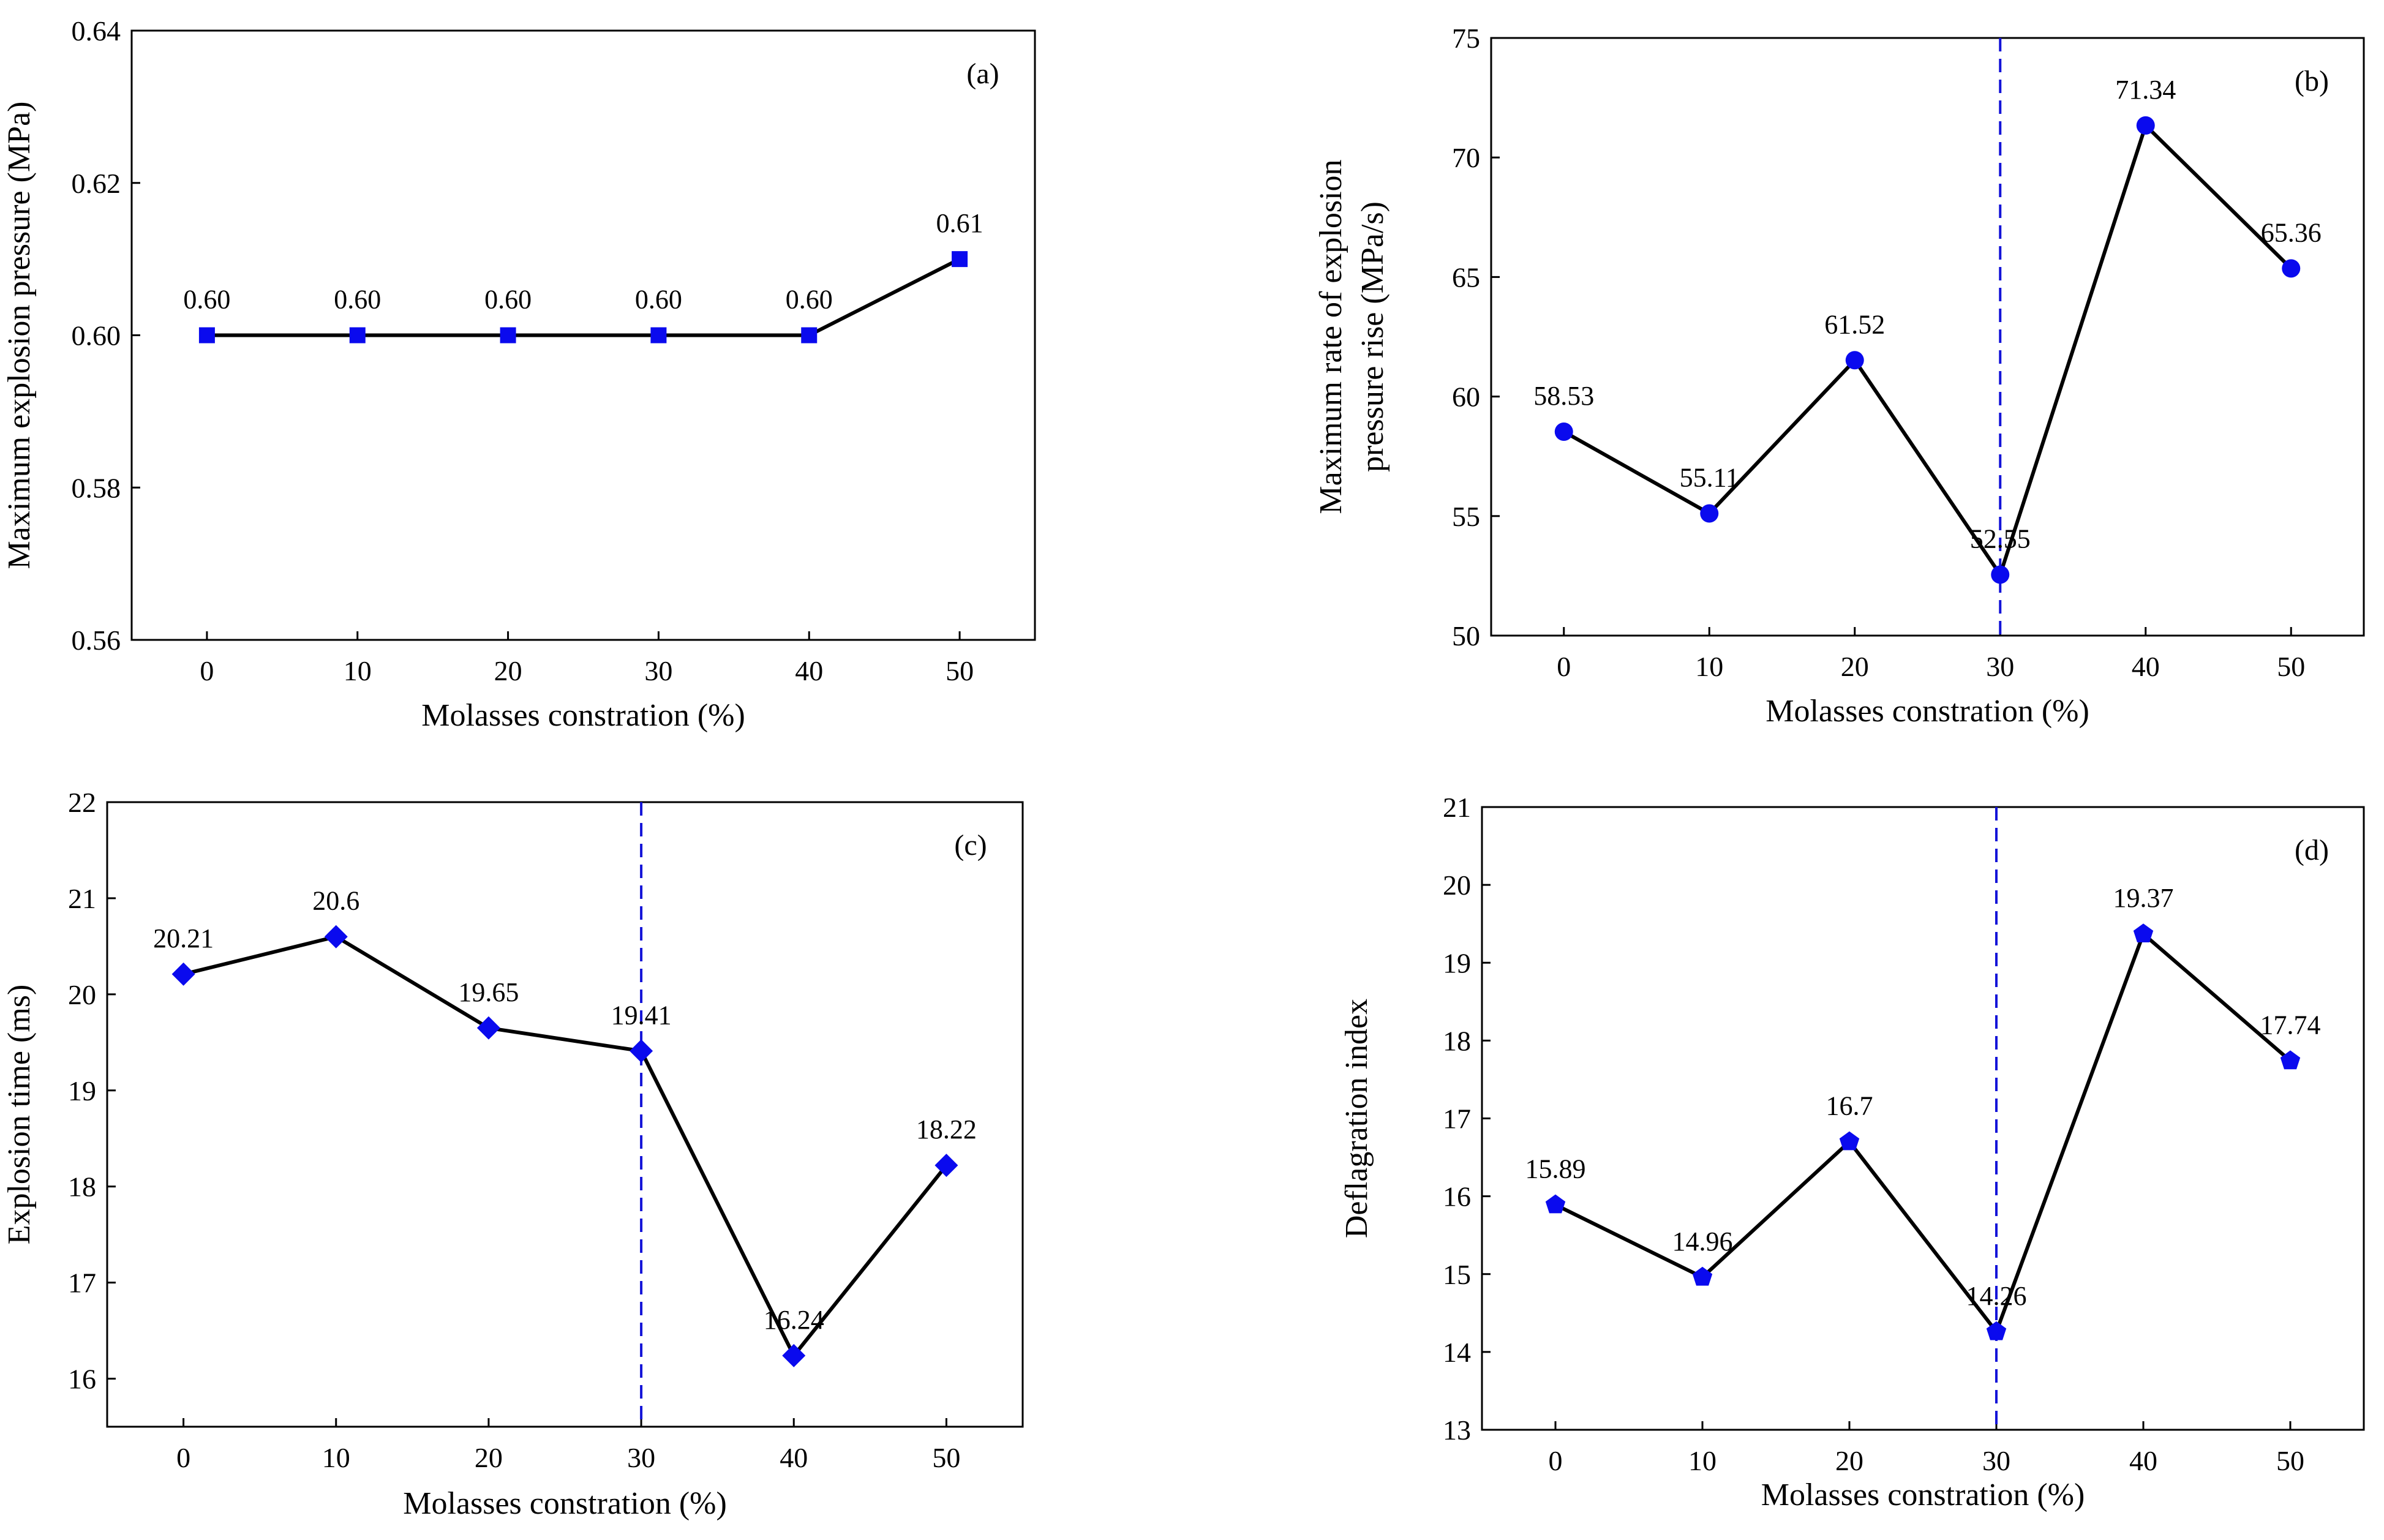 The width and height of the screenshot is (2384, 1540). Describe the element at coordinates (1466, 516) in the screenshot. I see `y-tick-label: 55` at that location.